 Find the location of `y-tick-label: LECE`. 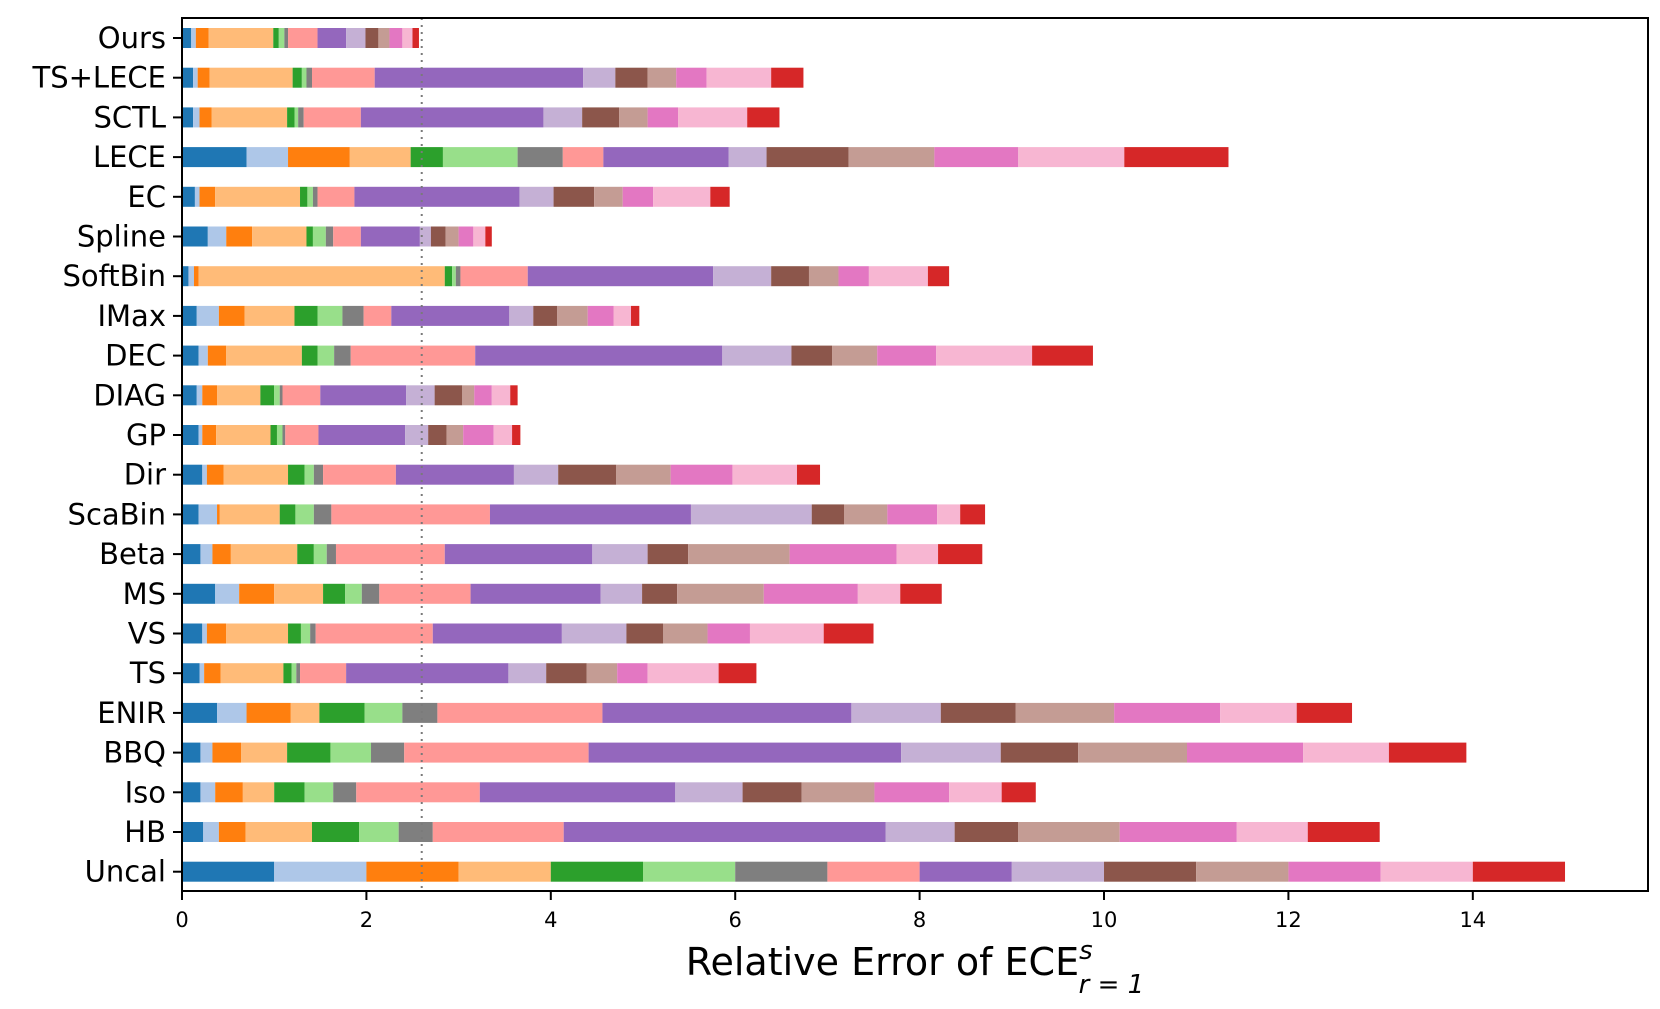

y-tick-label: LECE is located at coordinates (129, 157).